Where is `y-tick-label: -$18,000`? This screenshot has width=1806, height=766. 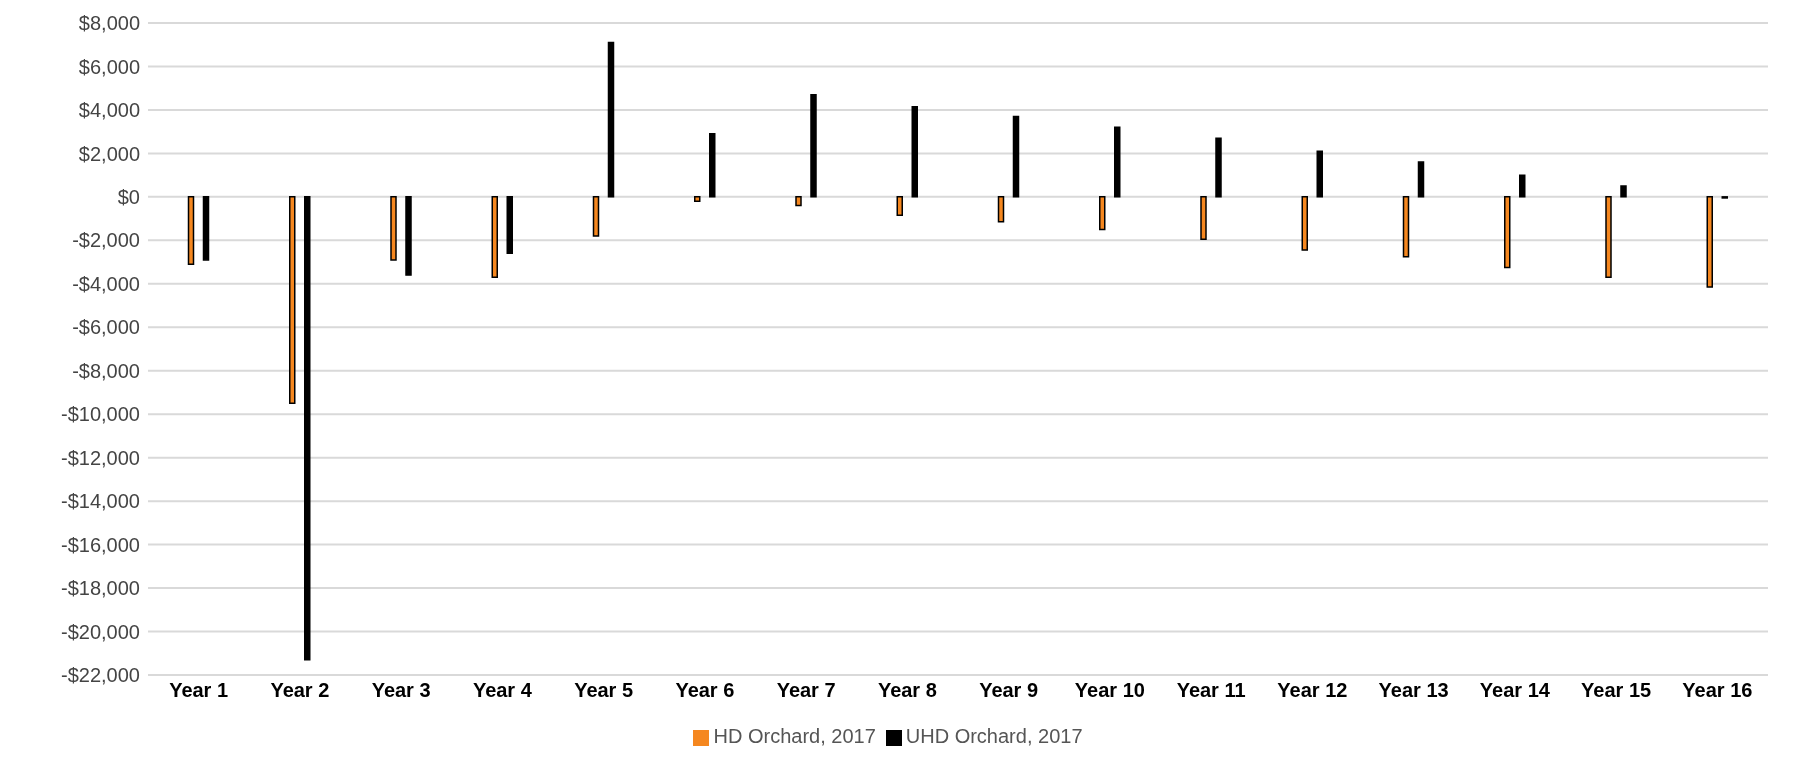 y-tick-label: -$18,000 is located at coordinates (100, 588).